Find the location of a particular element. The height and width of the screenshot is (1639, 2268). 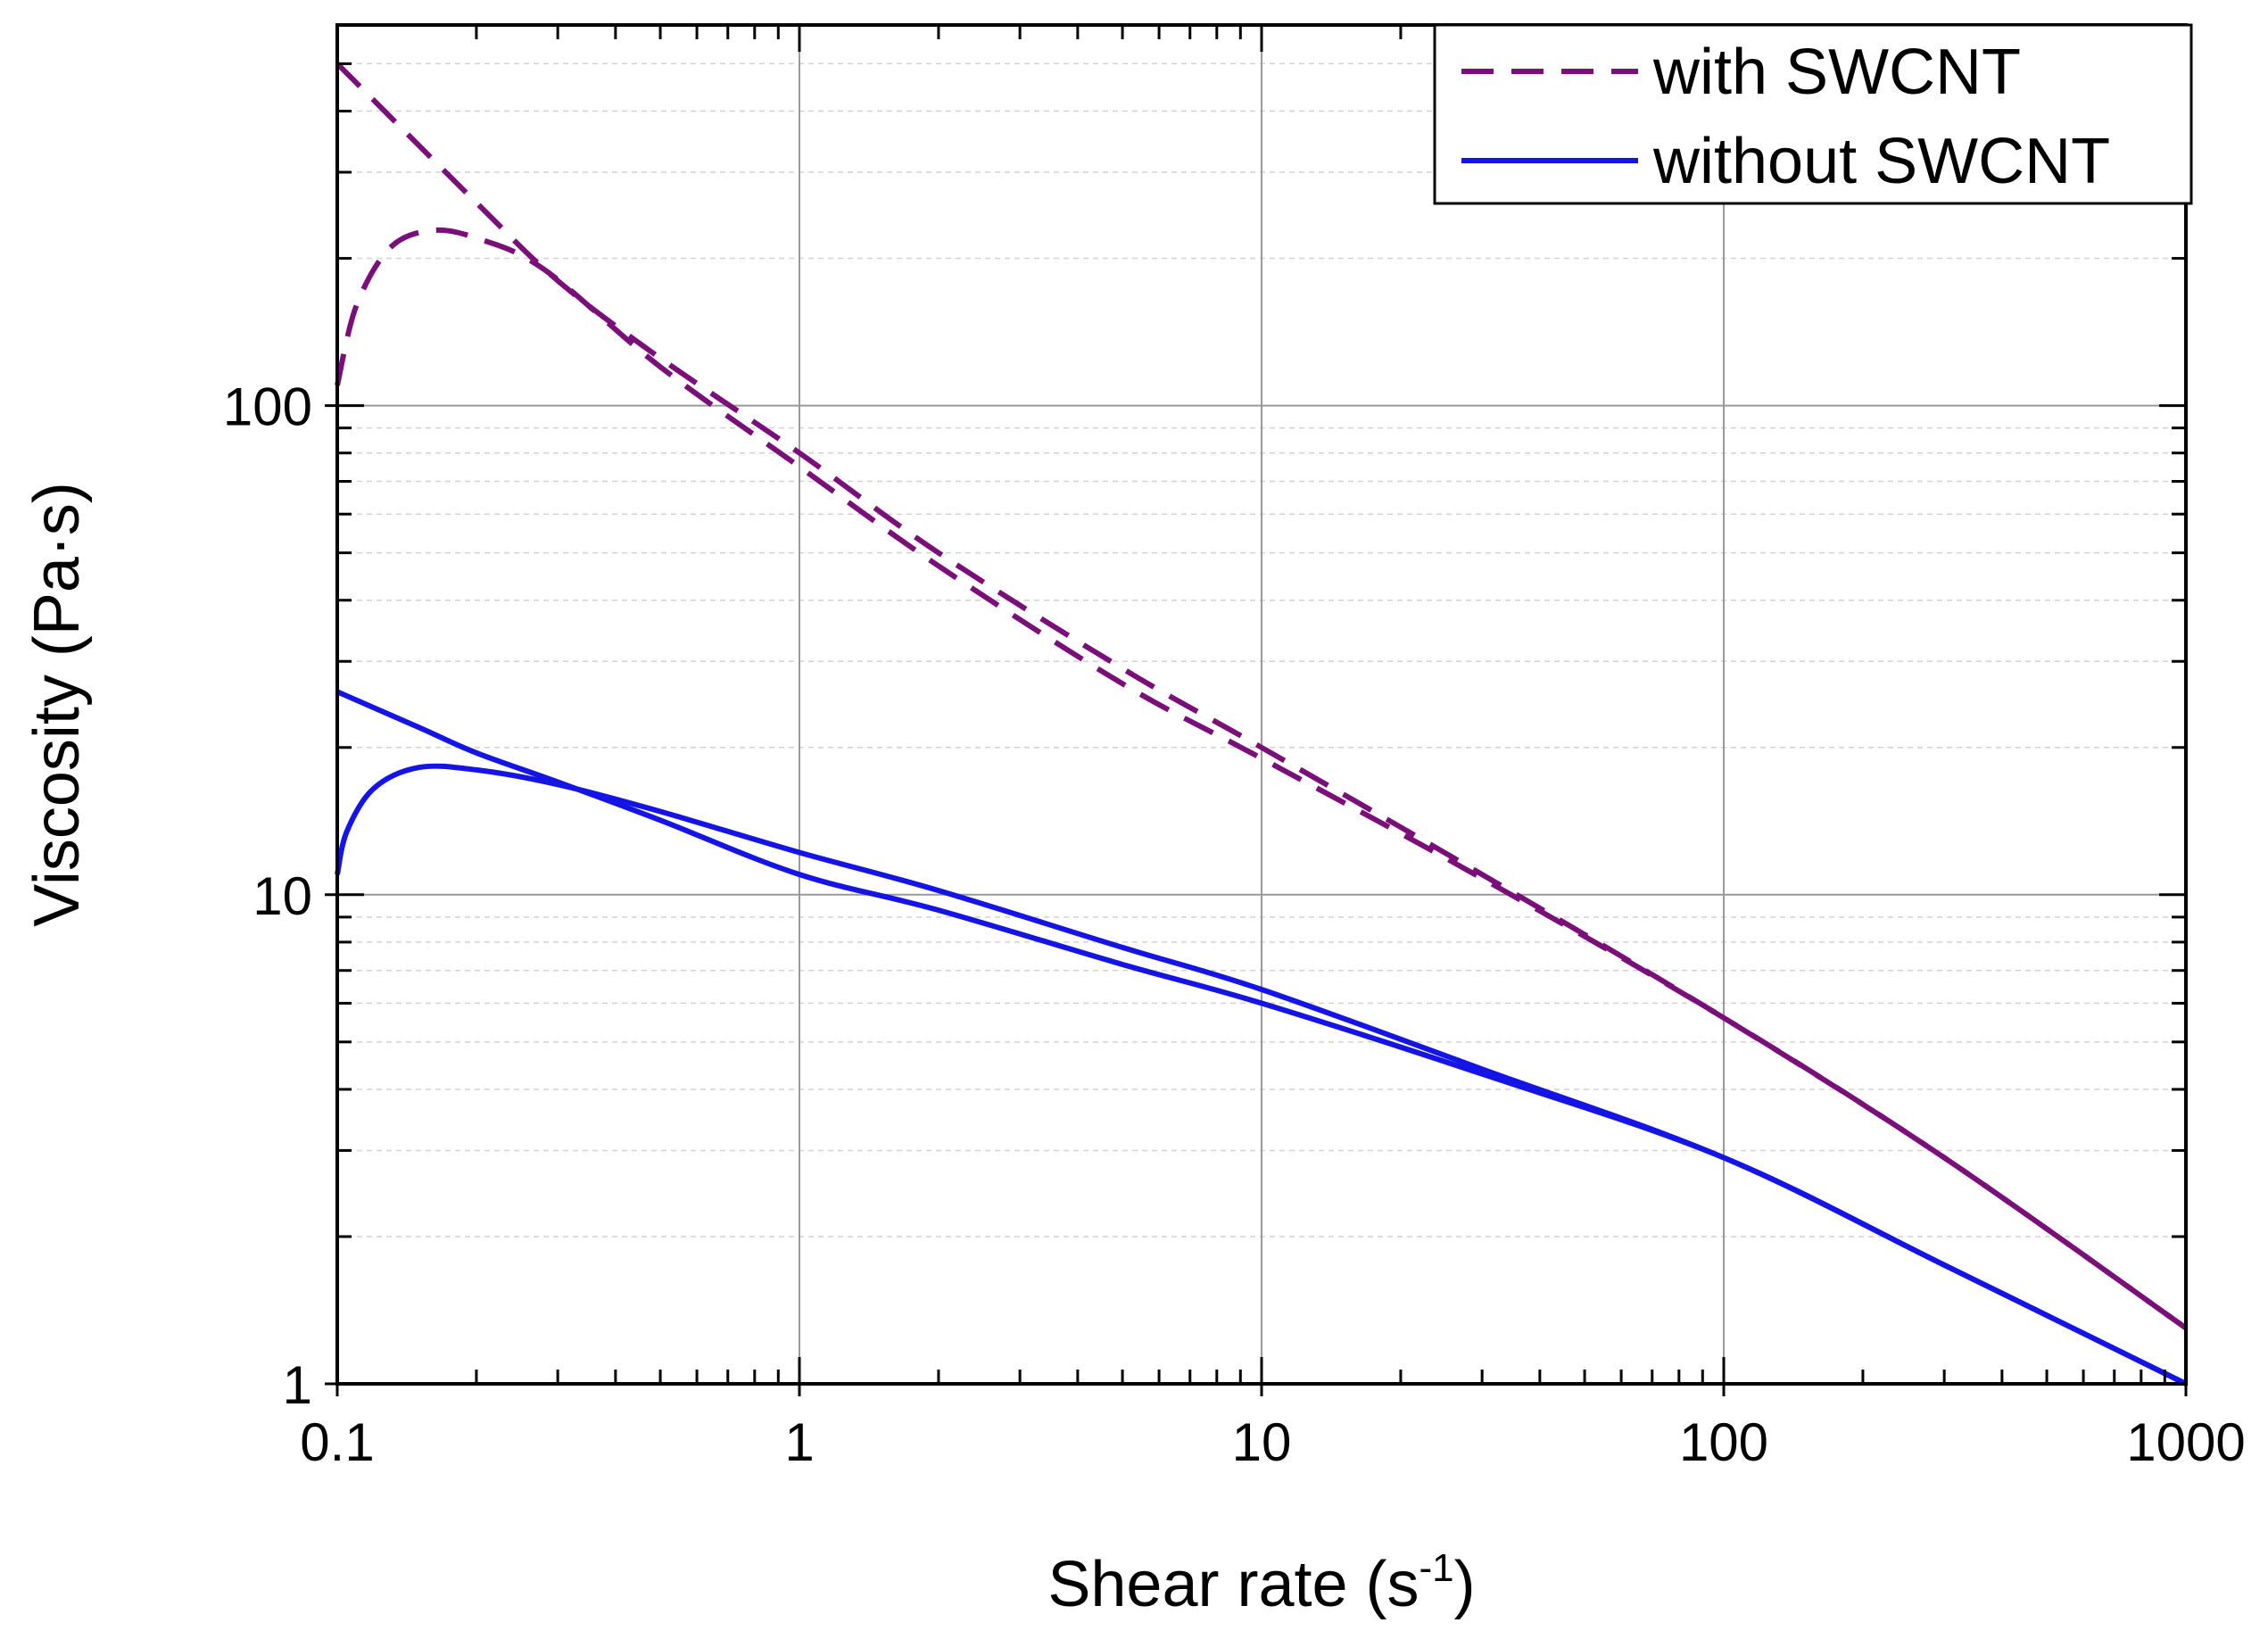

x-tick-label: 100 is located at coordinates (1723, 1442).